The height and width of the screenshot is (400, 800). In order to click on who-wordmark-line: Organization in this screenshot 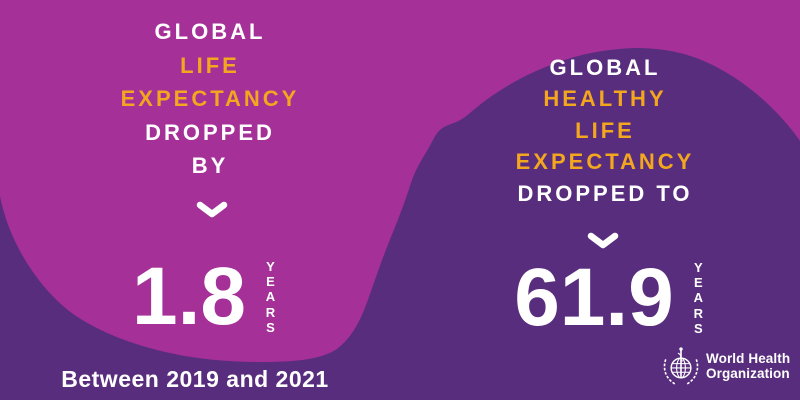, I will do `click(748, 374)`.